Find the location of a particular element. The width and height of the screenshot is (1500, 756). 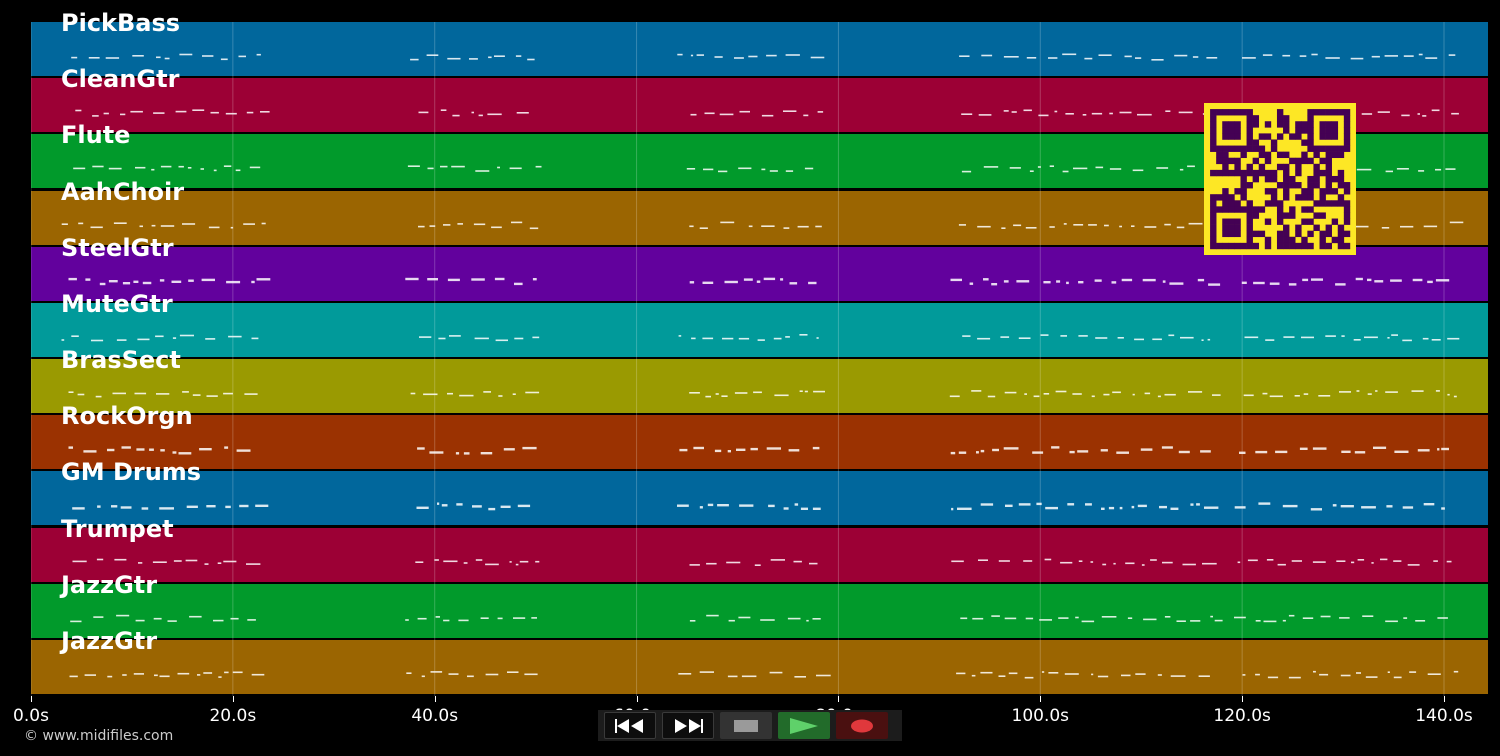

track-lane: GM Drums is located at coordinates (759, 493).